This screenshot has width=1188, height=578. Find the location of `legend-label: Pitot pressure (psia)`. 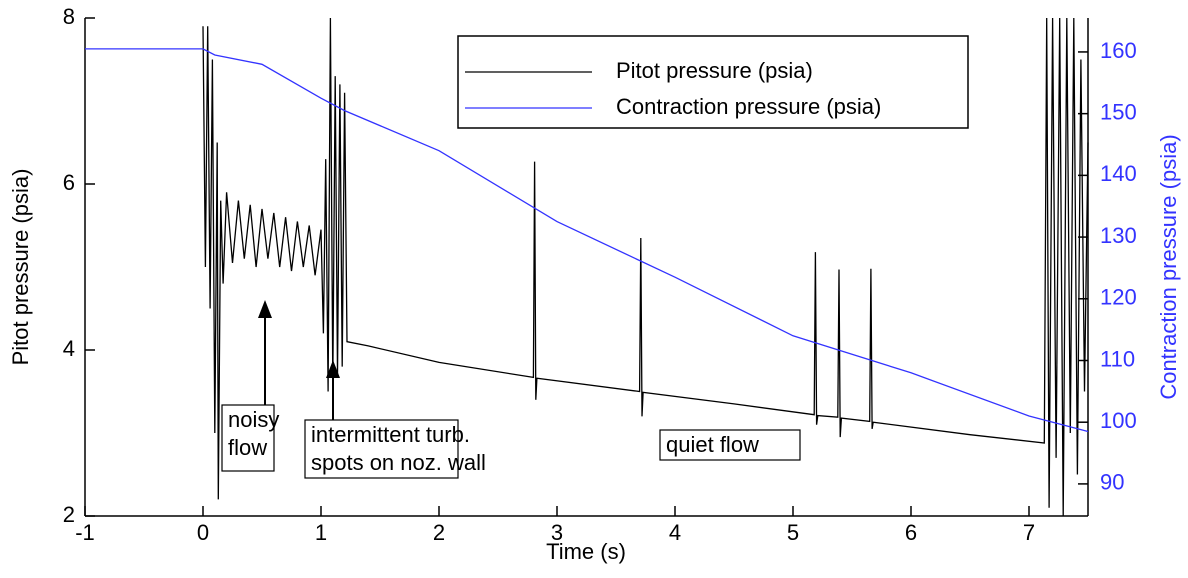

legend-label: Pitot pressure (psia) is located at coordinates (714, 70).